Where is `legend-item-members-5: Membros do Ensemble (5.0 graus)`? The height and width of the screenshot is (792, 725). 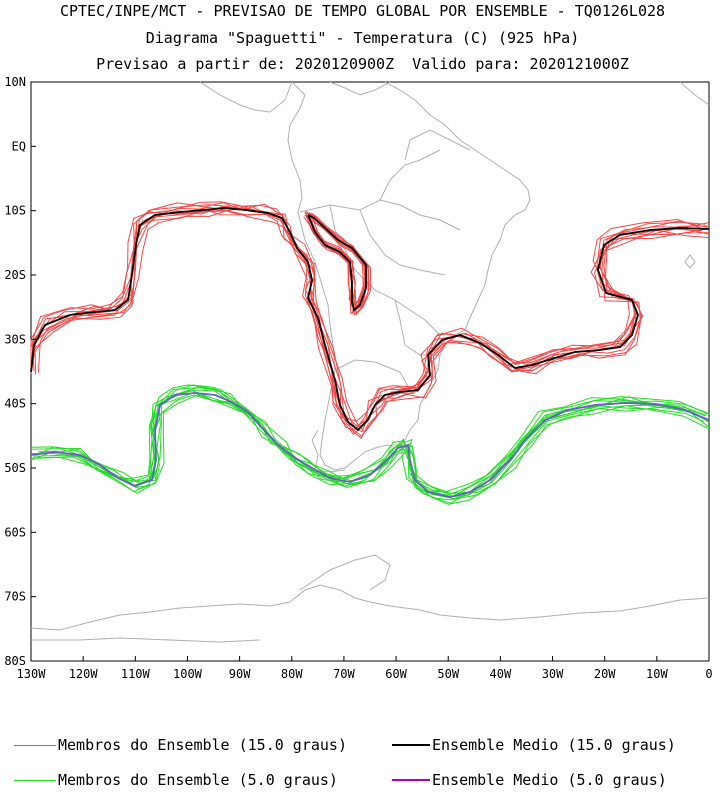 legend-item-members-5: Membros do Ensemble (5.0 graus) is located at coordinates (176, 780).